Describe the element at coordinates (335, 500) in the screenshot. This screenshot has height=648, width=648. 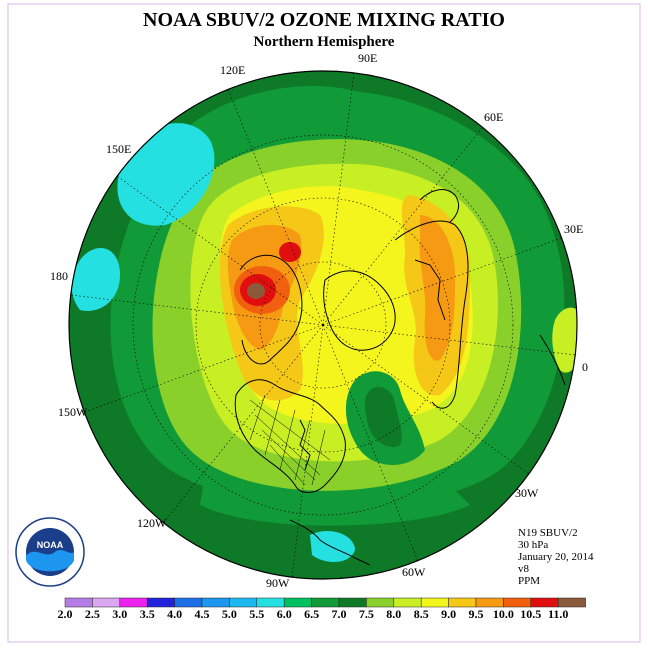
I see `ring-65-south` at that location.